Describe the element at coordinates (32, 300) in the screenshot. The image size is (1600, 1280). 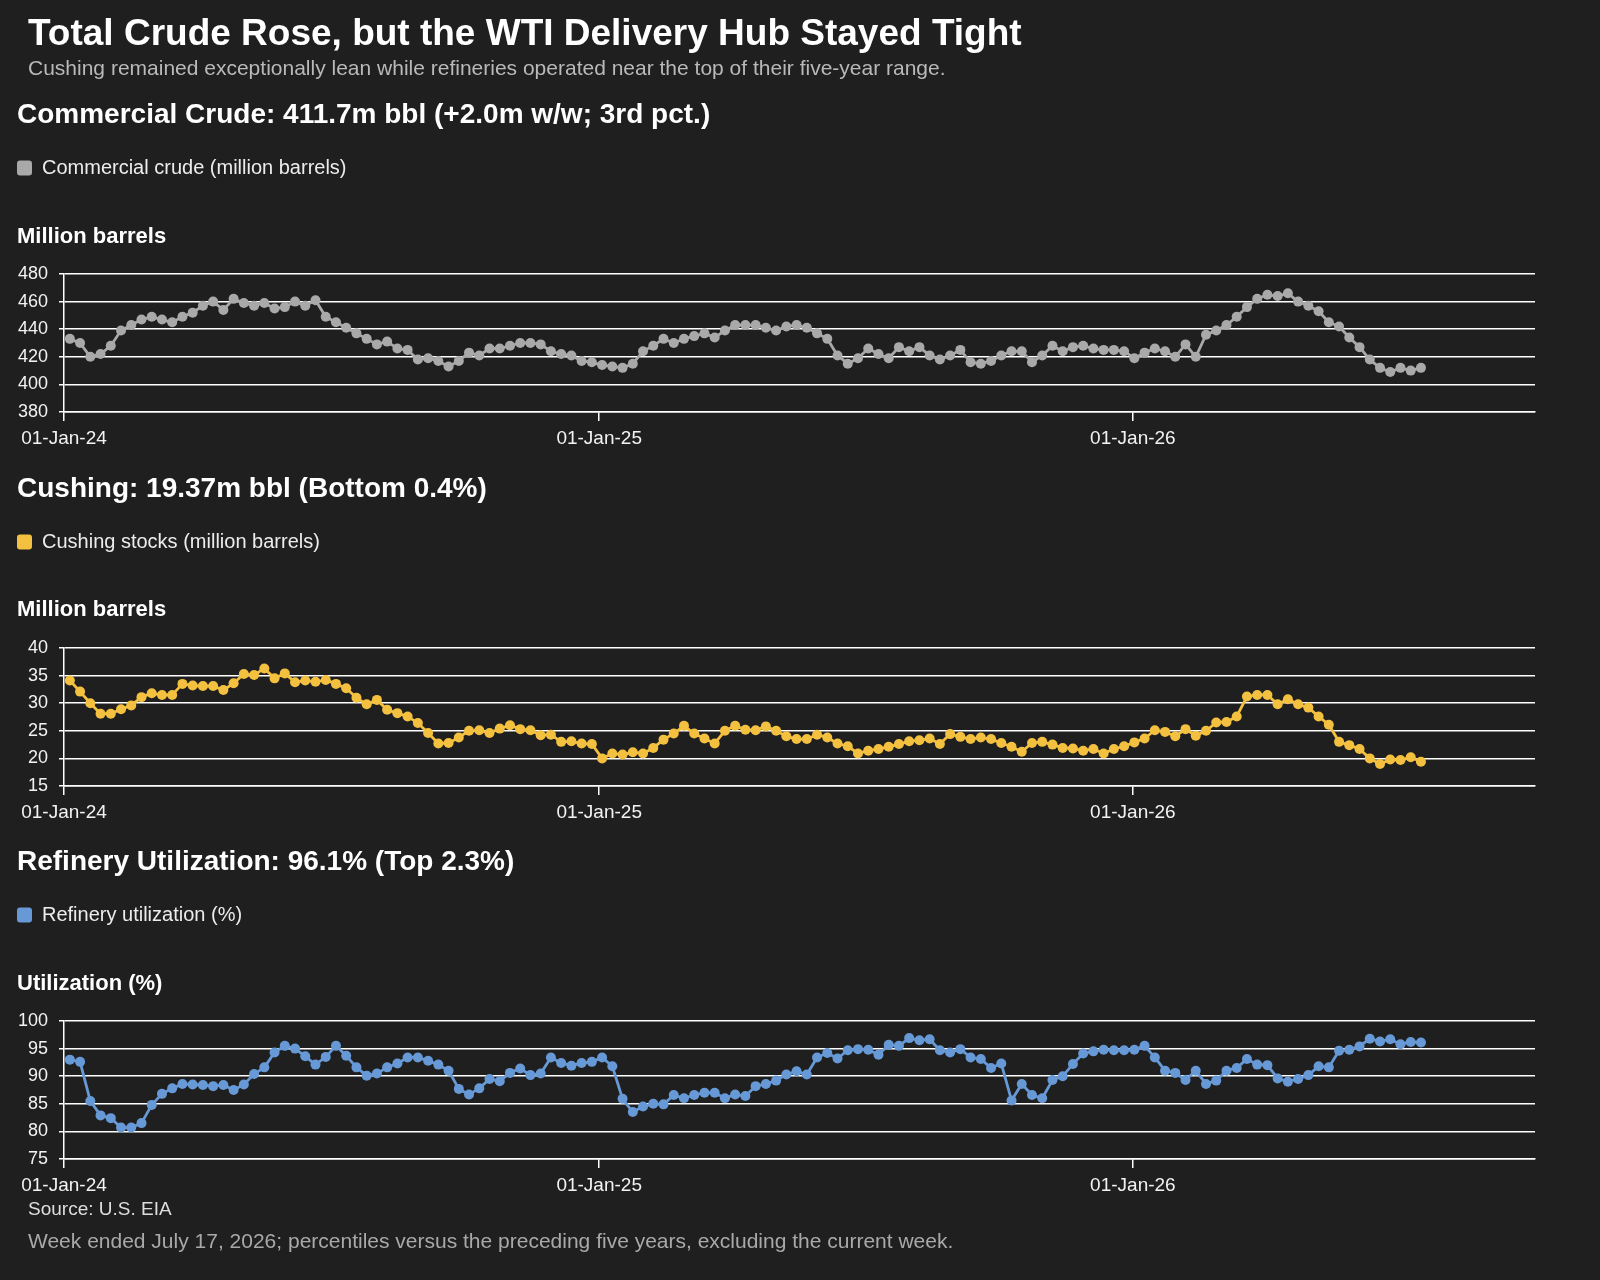
I see `y-tick-label: 460` at that location.